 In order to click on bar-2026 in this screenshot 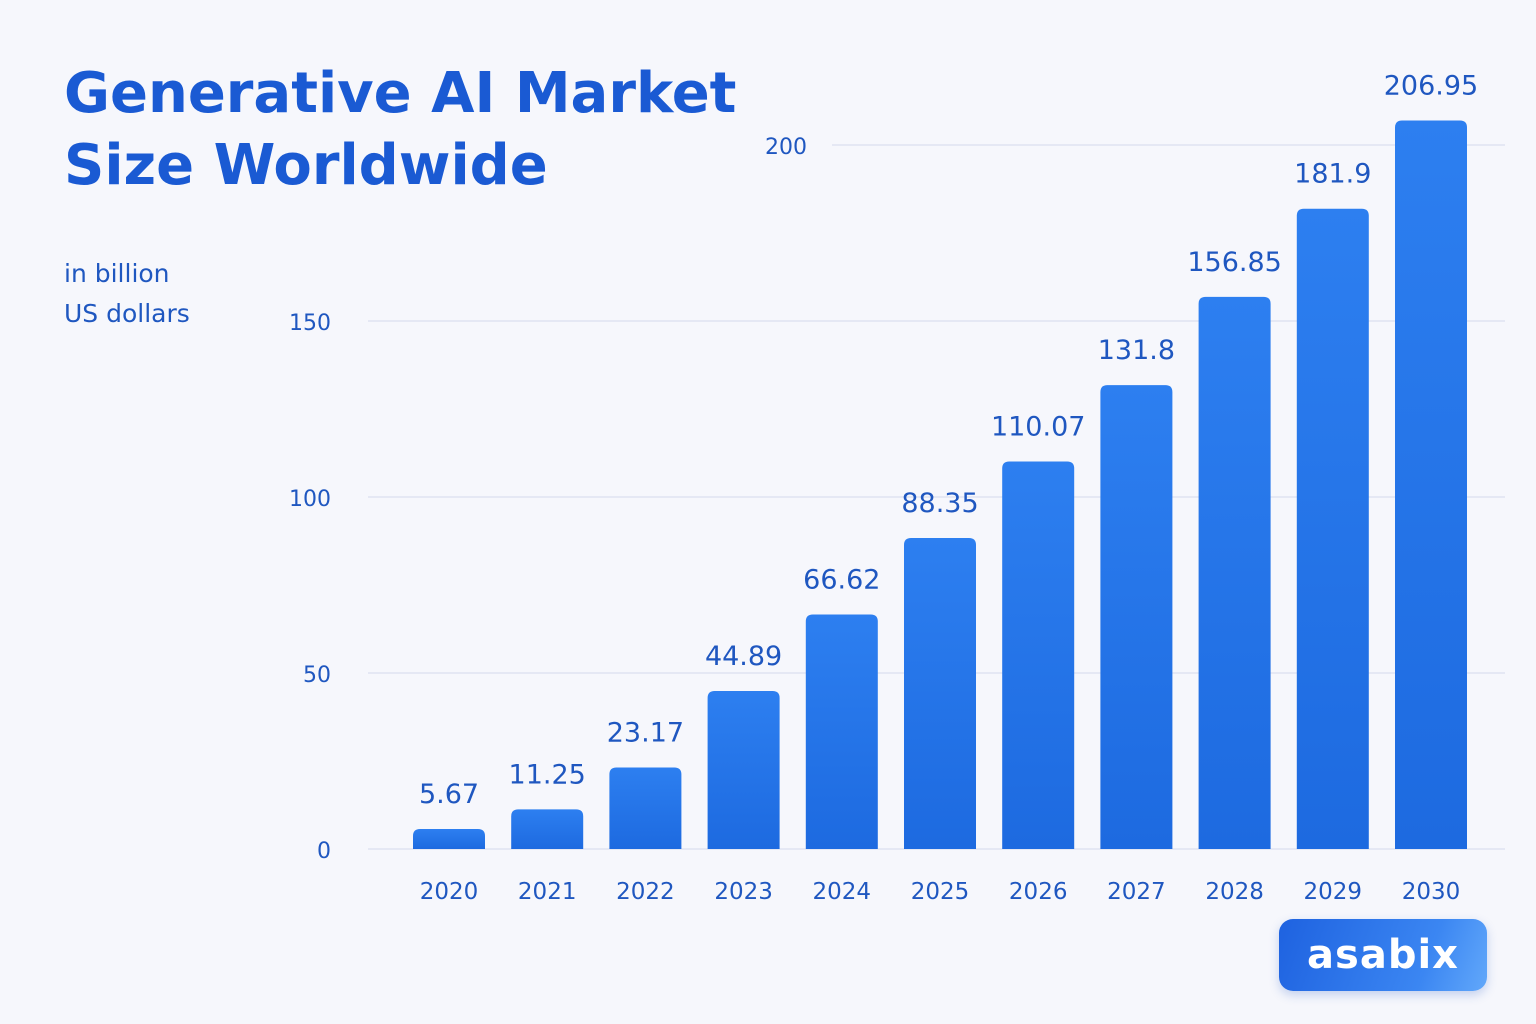, I will do `click(1038, 655)`.